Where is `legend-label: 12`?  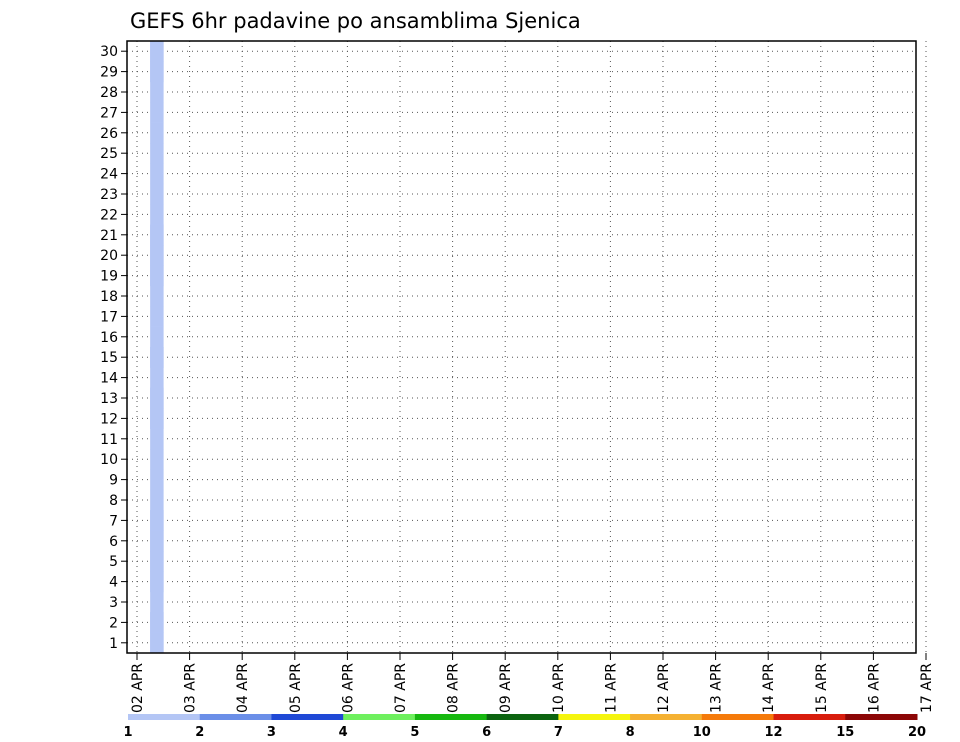 legend-label: 12 is located at coordinates (773, 732).